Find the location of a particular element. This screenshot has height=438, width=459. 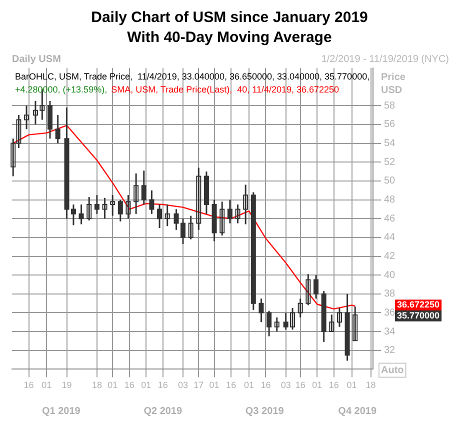

y-tick-label: 36 is located at coordinates (390, 312).